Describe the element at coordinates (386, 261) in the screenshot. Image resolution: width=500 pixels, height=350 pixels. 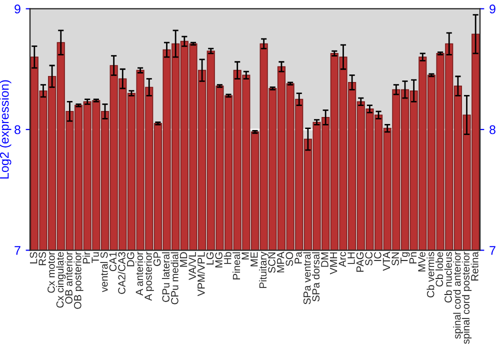
I see `x-tick-label: VTA` at that location.